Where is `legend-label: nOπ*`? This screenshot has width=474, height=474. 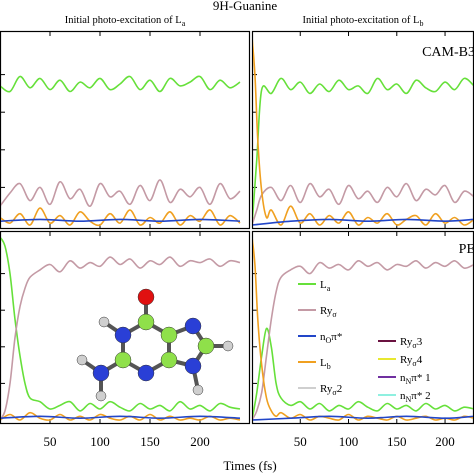 legend-label: nOπ* is located at coordinates (331, 338).